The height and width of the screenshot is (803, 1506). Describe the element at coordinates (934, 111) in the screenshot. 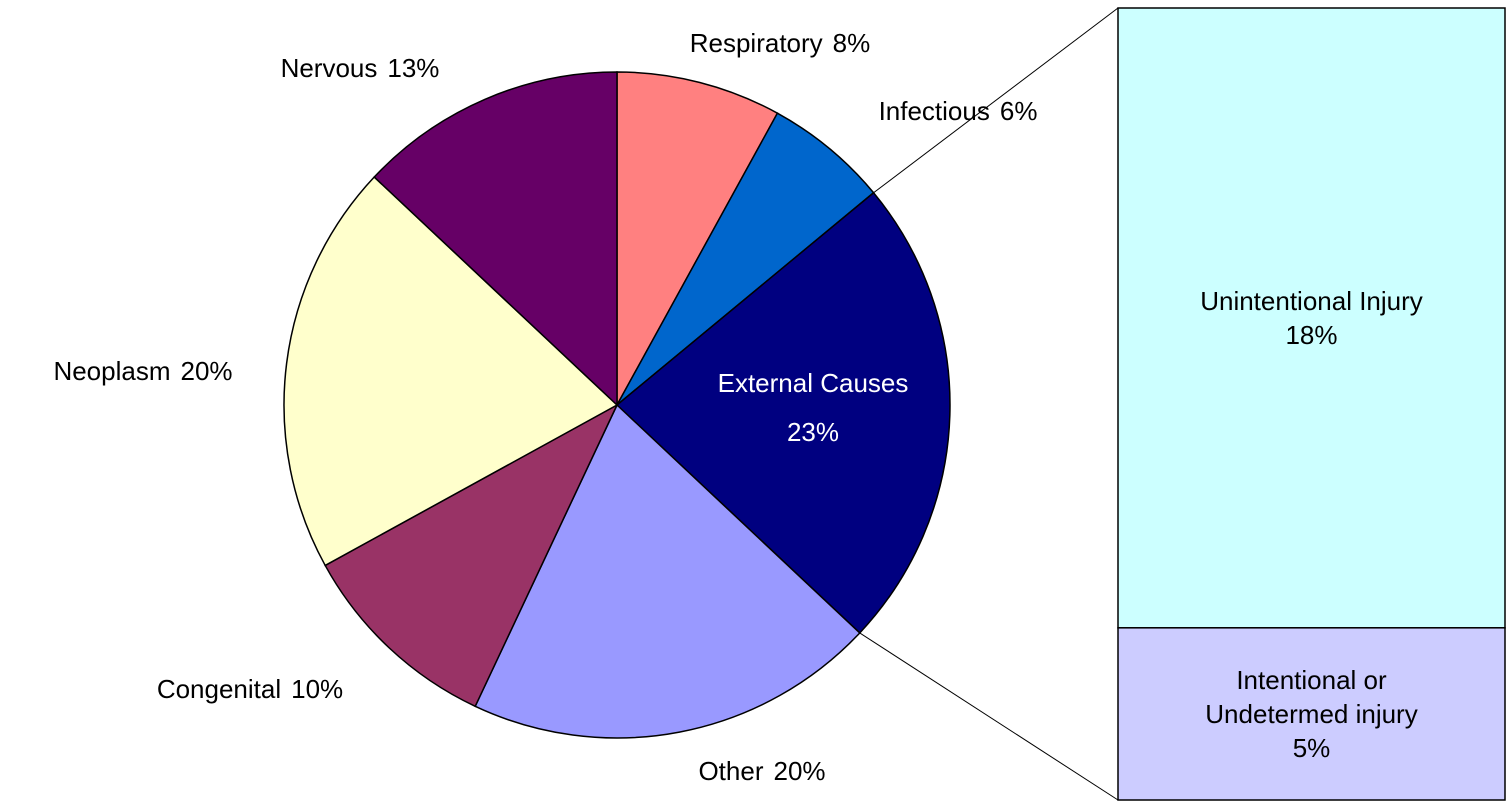

I see `slice-name: Infectious` at that location.